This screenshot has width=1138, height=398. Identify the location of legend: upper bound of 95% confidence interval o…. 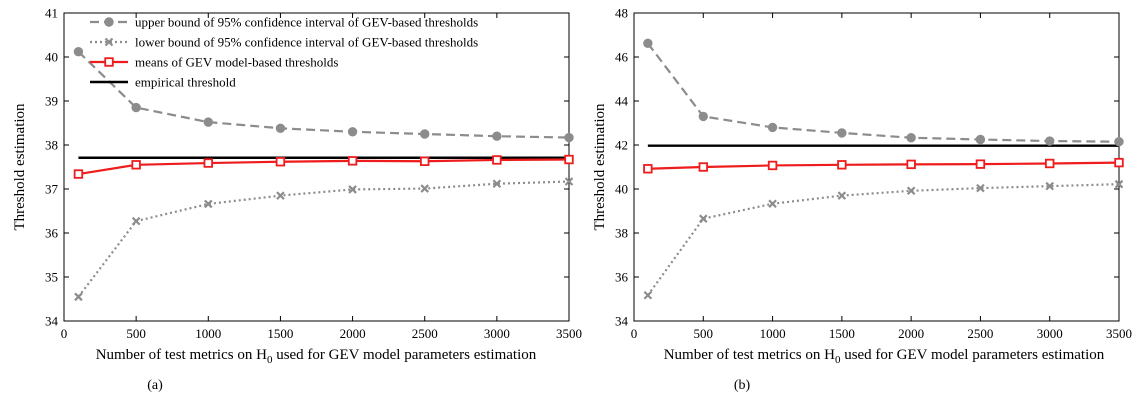
(284, 52).